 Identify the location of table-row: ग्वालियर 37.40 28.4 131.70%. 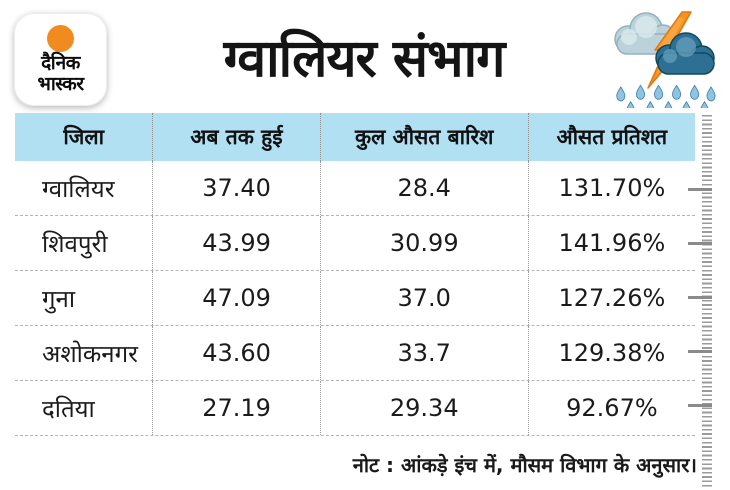
(355, 188).